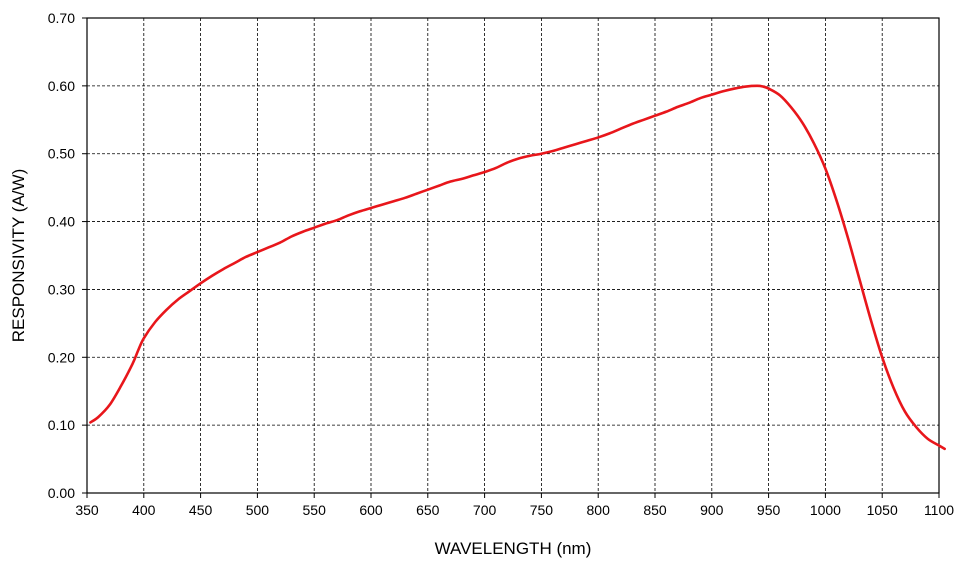  I want to click on x-tick-label: 650, so click(428, 510).